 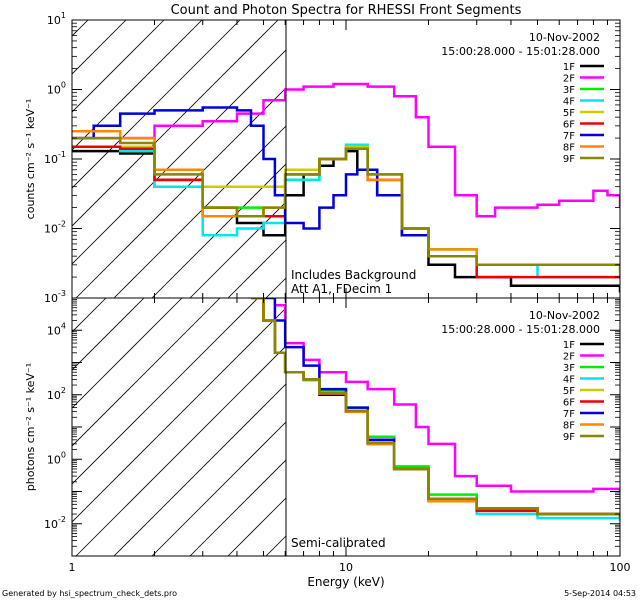 What do you see at coordinates (520, 329) in the screenshot?
I see `photons-time-range-label: 15:00:28.000 - 15:01:28.000` at bounding box center [520, 329].